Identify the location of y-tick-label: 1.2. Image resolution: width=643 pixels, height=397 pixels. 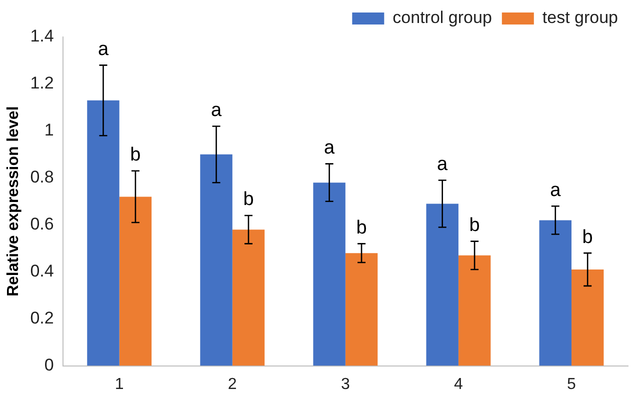
(42, 83).